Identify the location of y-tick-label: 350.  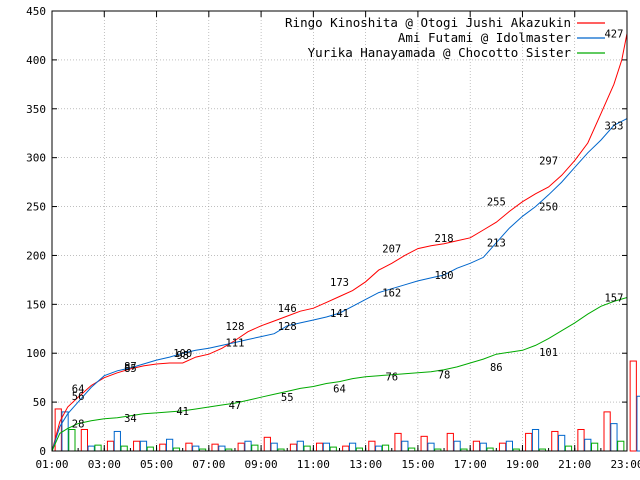
(36, 109).